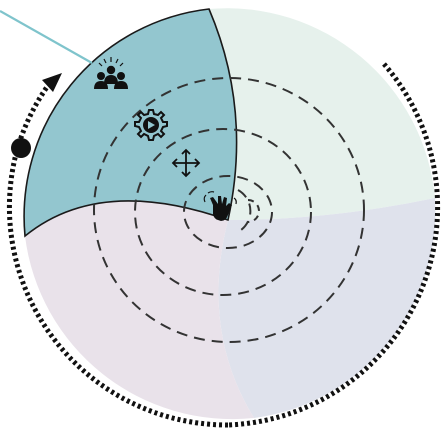 The image size is (442, 430). I want to click on people-icon, so click(111, 73).